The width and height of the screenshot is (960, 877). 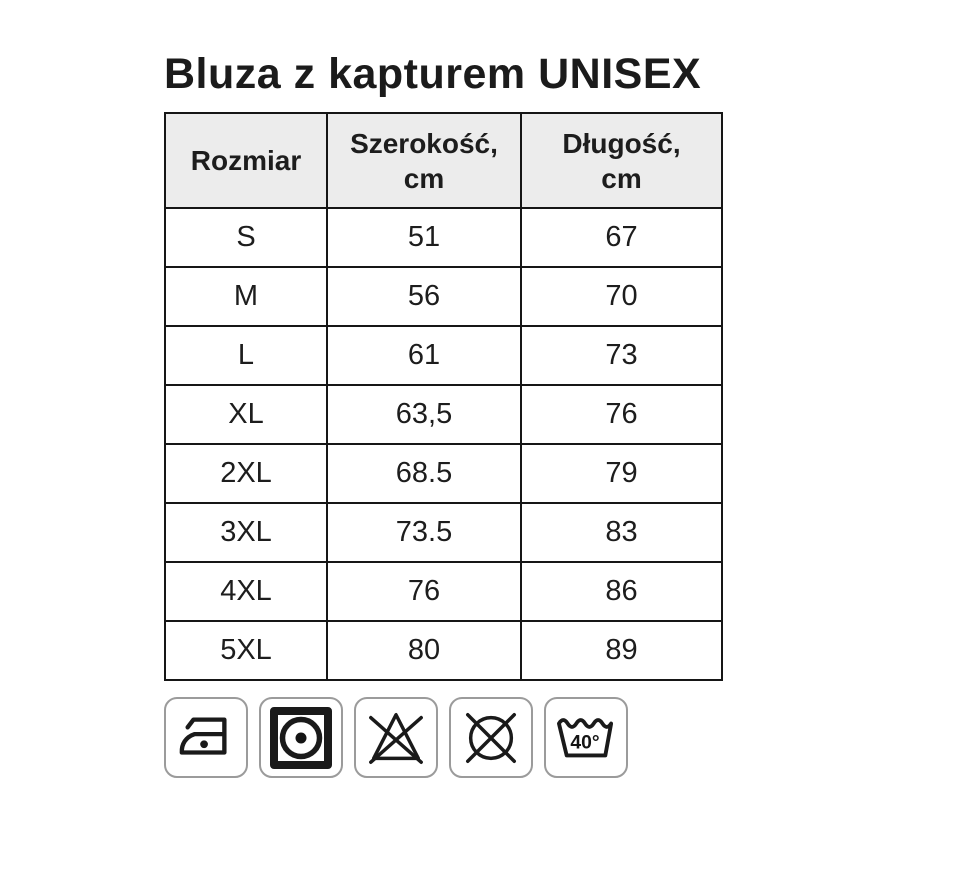 What do you see at coordinates (246, 160) in the screenshot?
I see `column-header-size: Rozmiar` at bounding box center [246, 160].